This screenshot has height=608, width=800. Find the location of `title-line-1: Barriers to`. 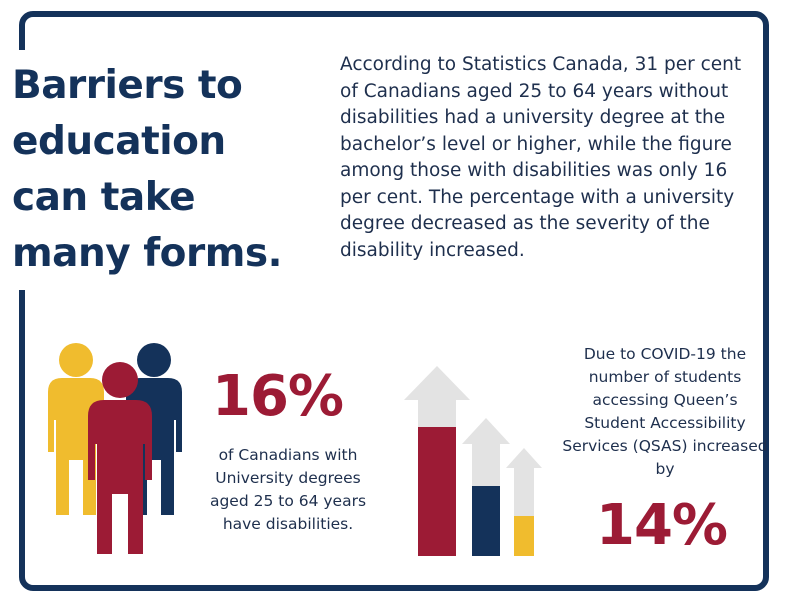

title-line-1: Barriers to is located at coordinates (127, 85).